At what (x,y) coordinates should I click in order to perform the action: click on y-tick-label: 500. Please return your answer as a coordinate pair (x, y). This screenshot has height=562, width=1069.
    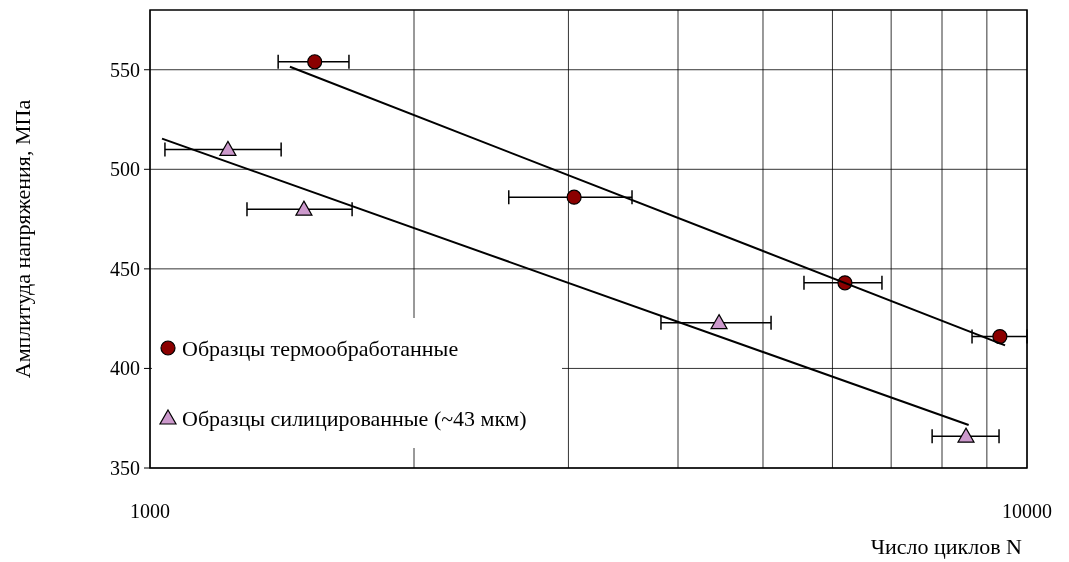
    Looking at the image, I should click on (125, 169).